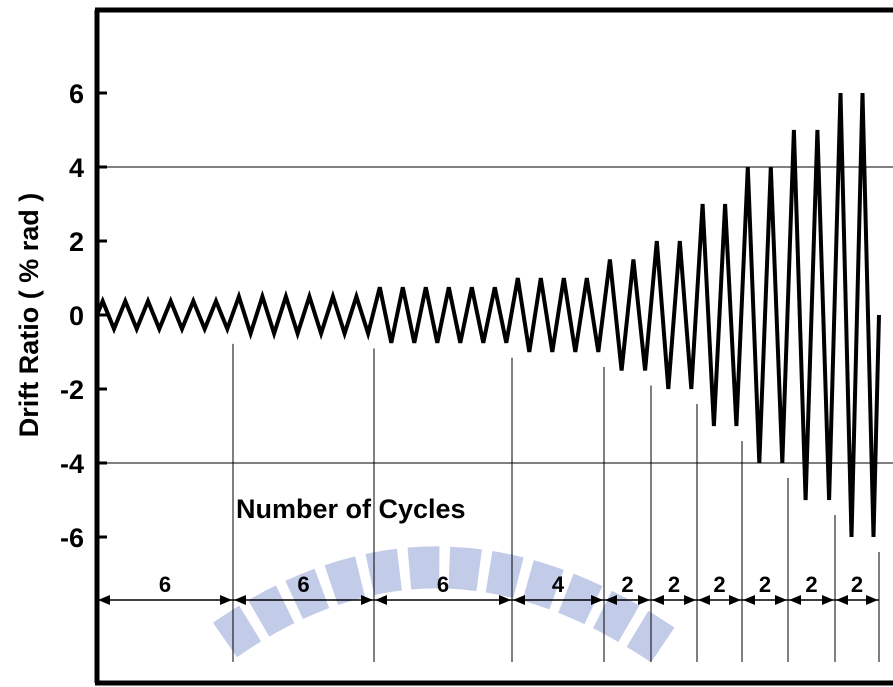 The width and height of the screenshot is (893, 687). What do you see at coordinates (76, 94) in the screenshot?
I see `y-tick-label: 6` at bounding box center [76, 94].